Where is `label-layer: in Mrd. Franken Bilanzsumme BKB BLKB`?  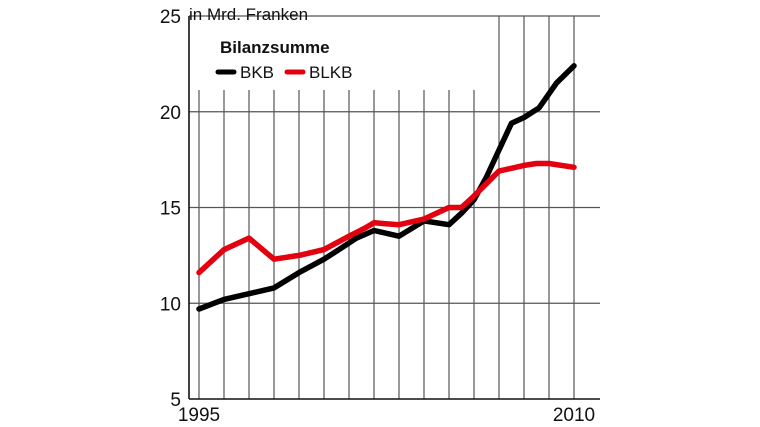
label-layer: in Mrd. Franken Bilanzsumme BKB BLKB is located at coordinates (270, 43).